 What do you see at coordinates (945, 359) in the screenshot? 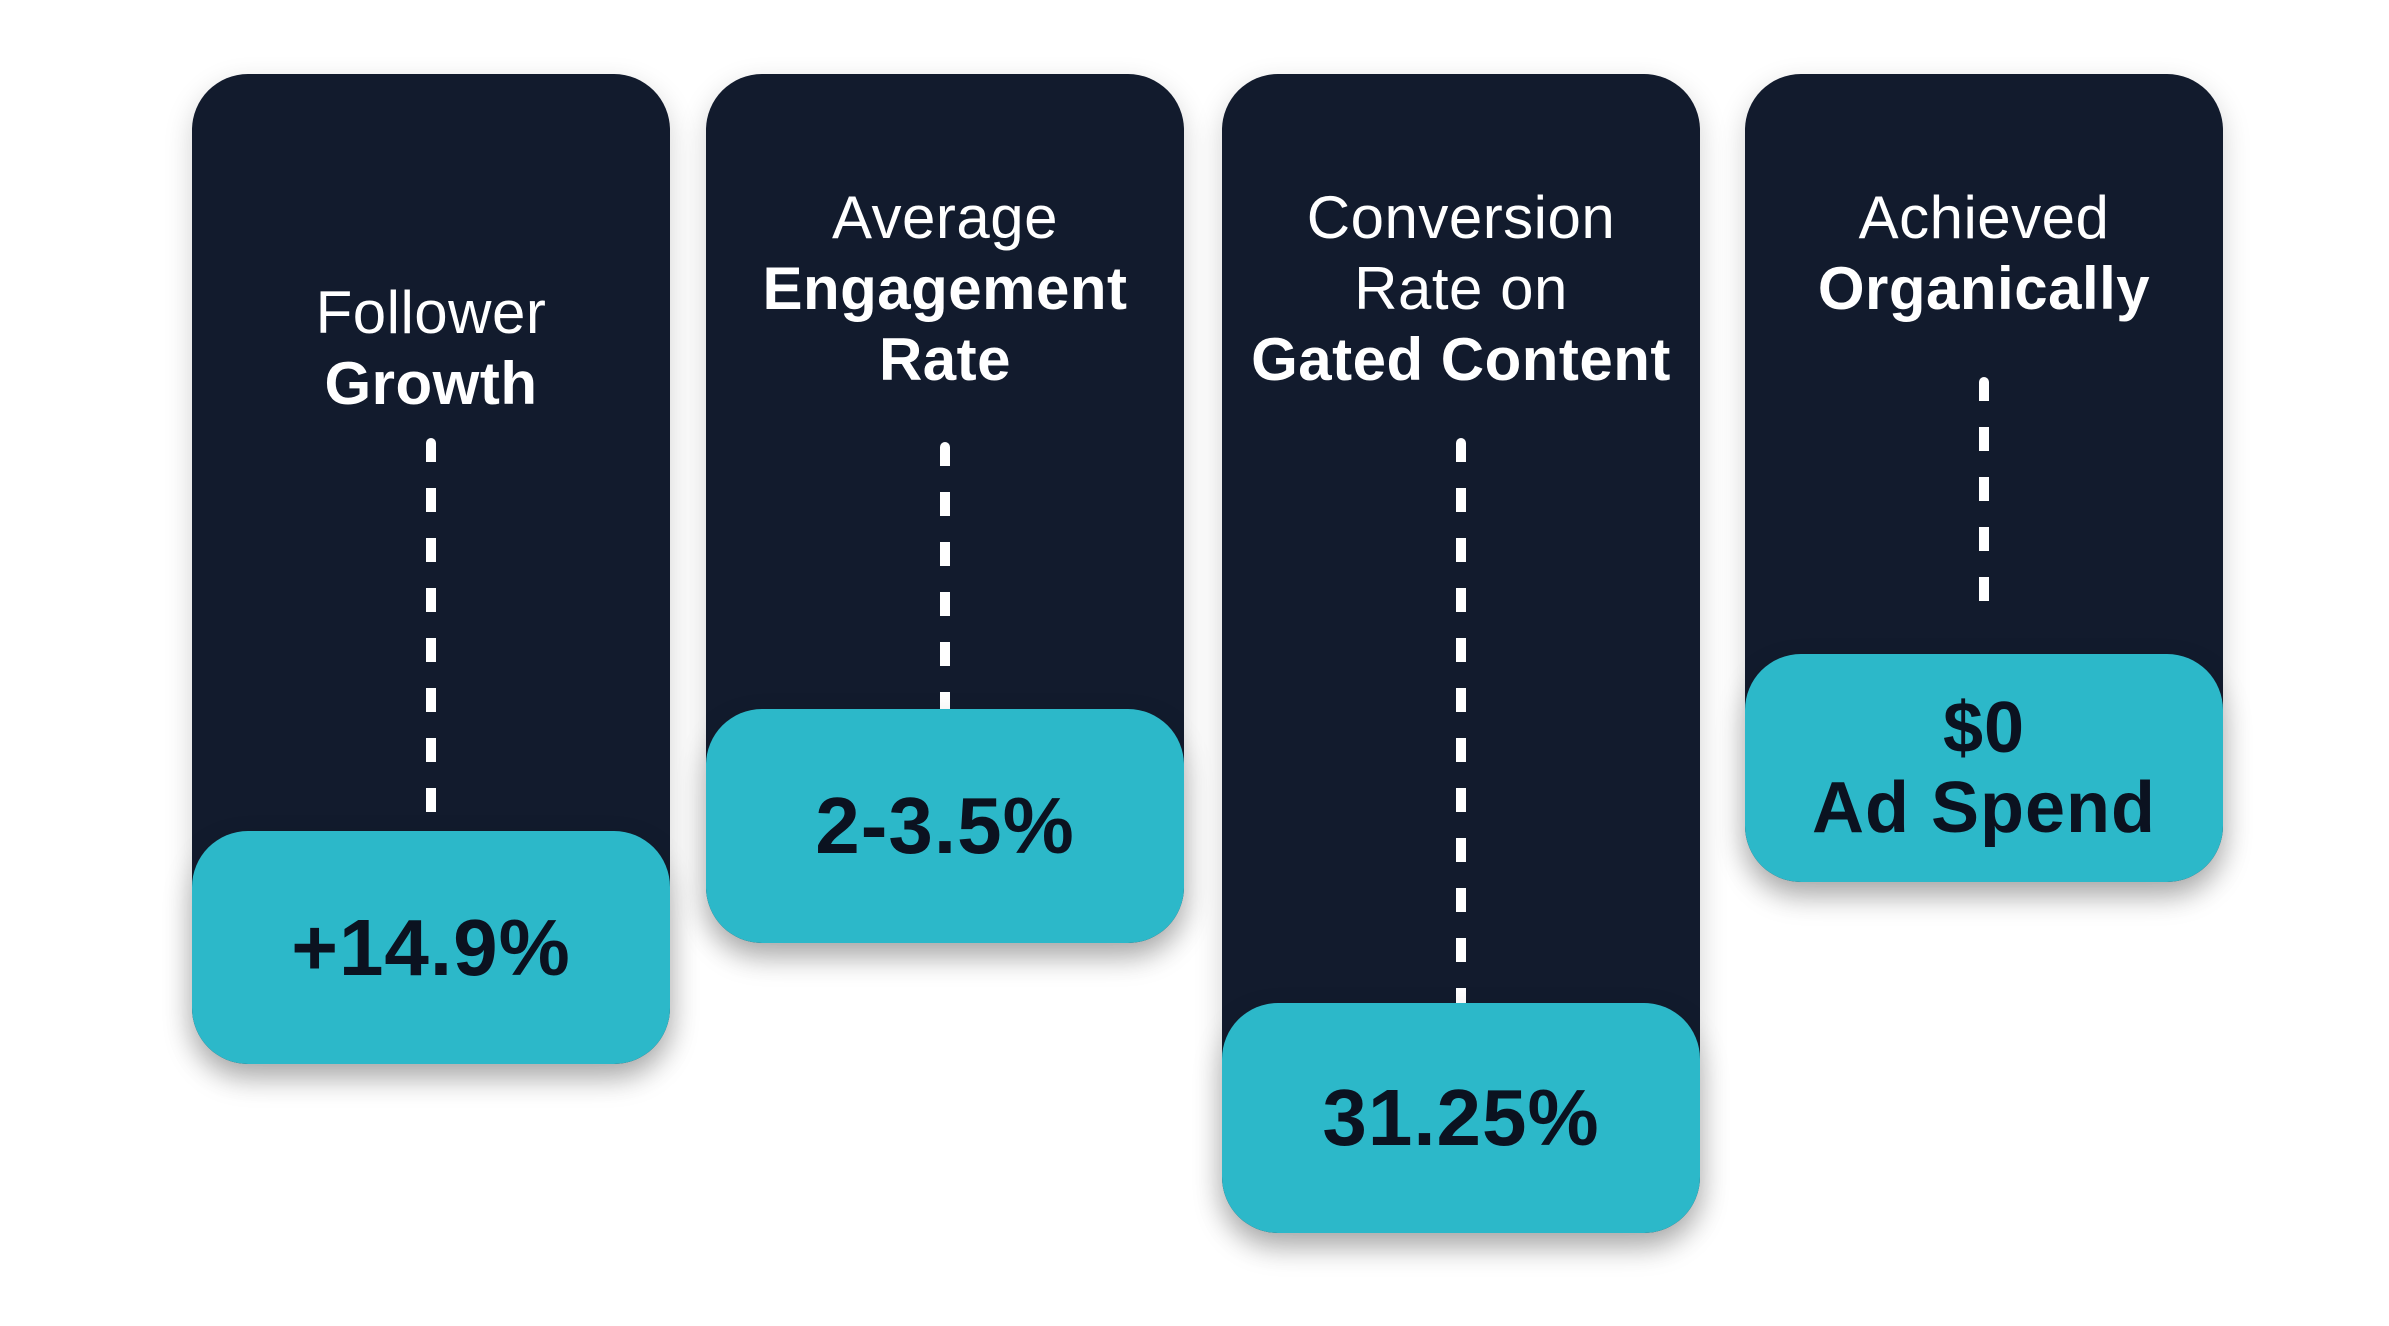
I see `metric-label-line-bold: Rate` at bounding box center [945, 359].